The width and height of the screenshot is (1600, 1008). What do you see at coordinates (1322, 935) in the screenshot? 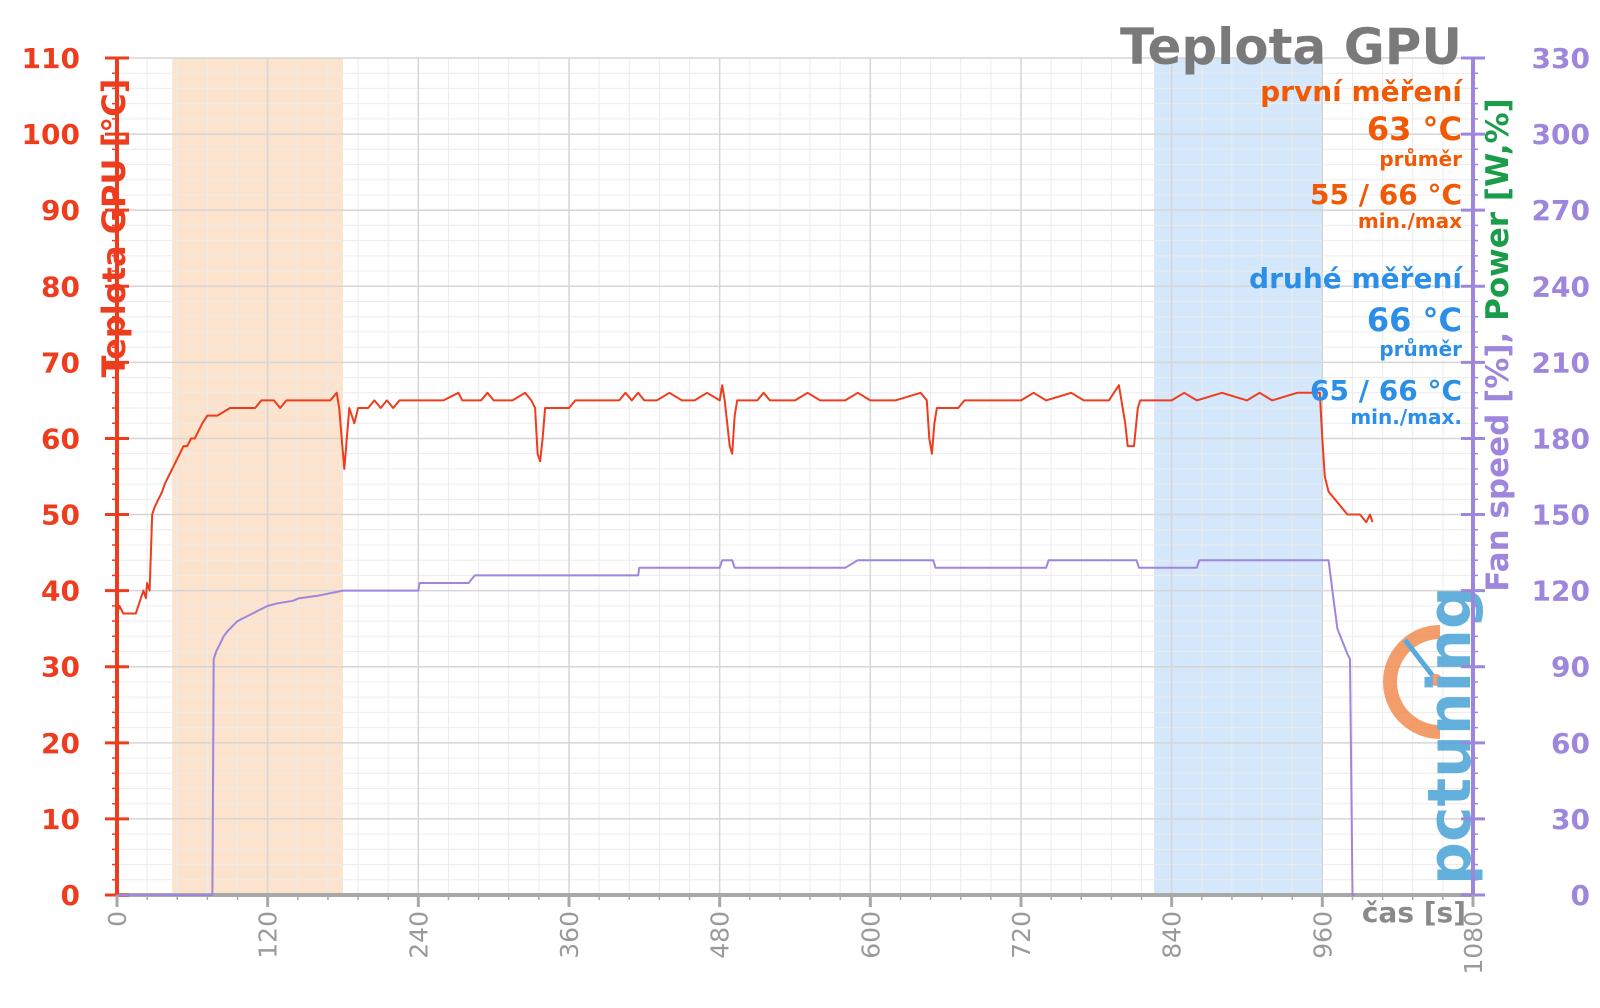
I see `x-tick-label: 960` at bounding box center [1322, 935].